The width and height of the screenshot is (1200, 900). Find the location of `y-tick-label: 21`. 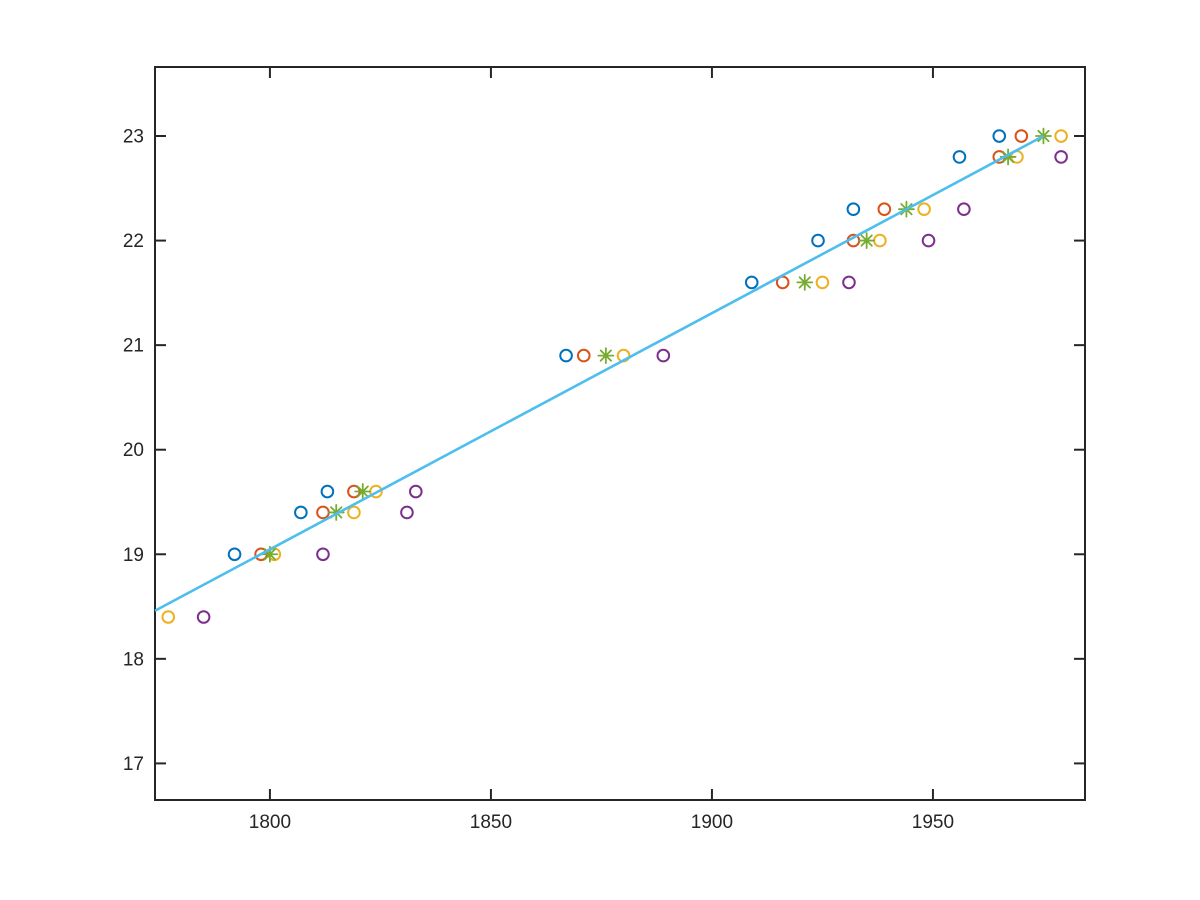

y-tick-label: 21 is located at coordinates (133, 346).